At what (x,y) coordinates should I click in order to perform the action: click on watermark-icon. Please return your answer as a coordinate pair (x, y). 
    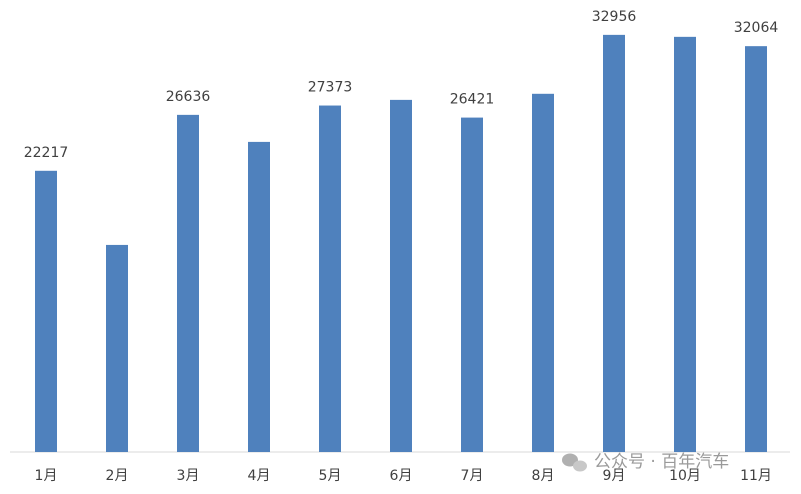
    Looking at the image, I should click on (580, 466).